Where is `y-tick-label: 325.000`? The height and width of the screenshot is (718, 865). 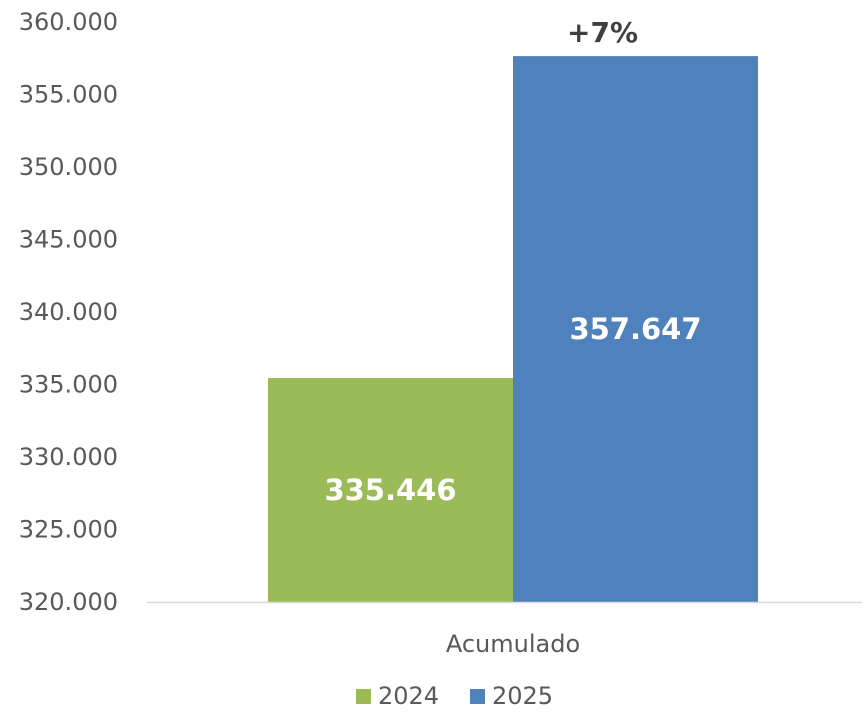 y-tick-label: 325.000 is located at coordinates (68, 530).